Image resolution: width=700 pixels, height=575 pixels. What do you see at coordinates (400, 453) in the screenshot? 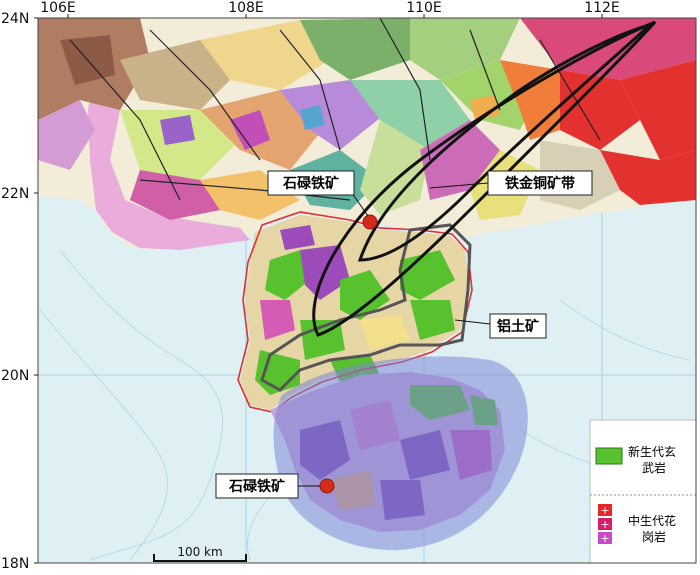
I see `hainan-overlay` at bounding box center [400, 453].